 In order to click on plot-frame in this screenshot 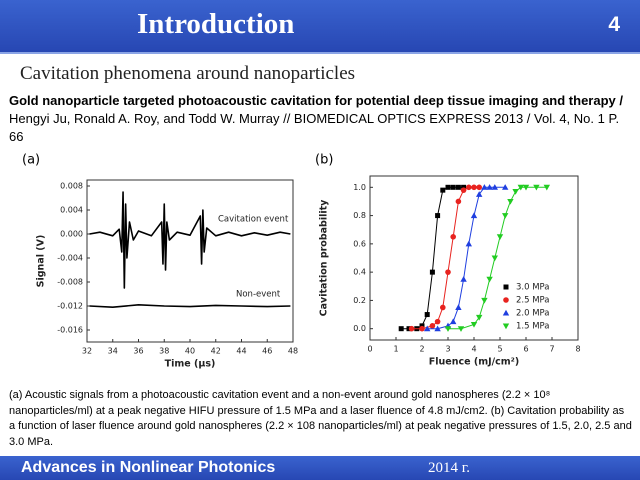, I will do `click(190, 261)`.